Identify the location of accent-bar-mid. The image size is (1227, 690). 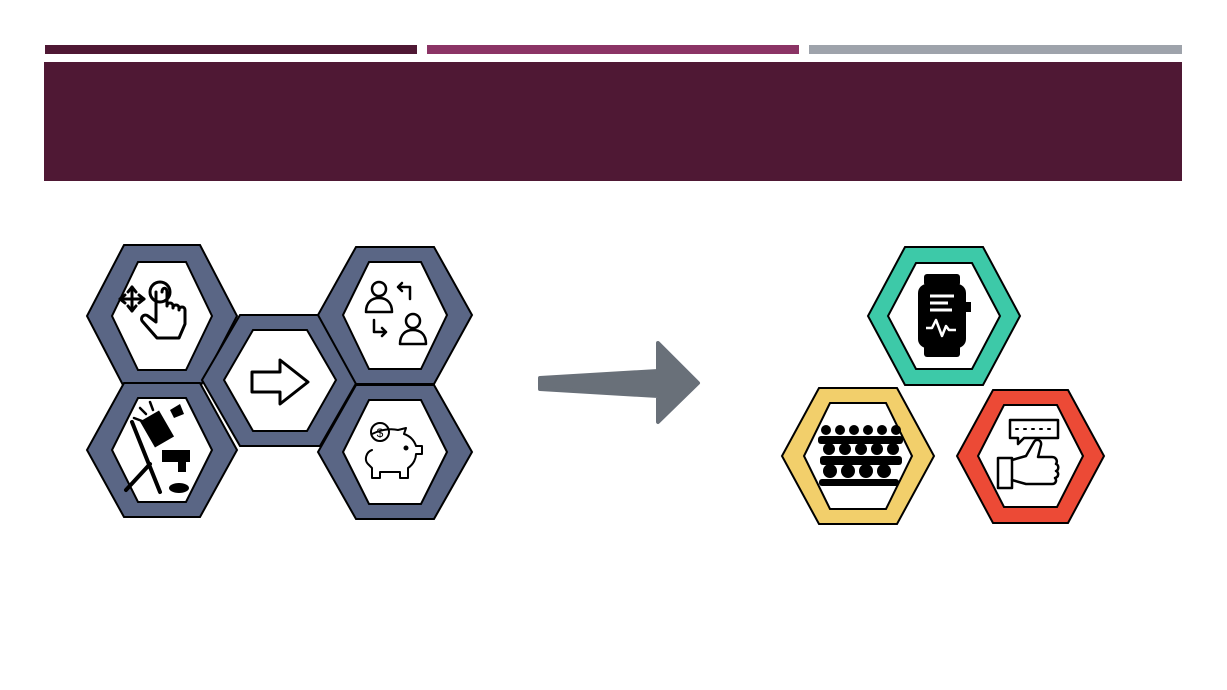
(613, 49).